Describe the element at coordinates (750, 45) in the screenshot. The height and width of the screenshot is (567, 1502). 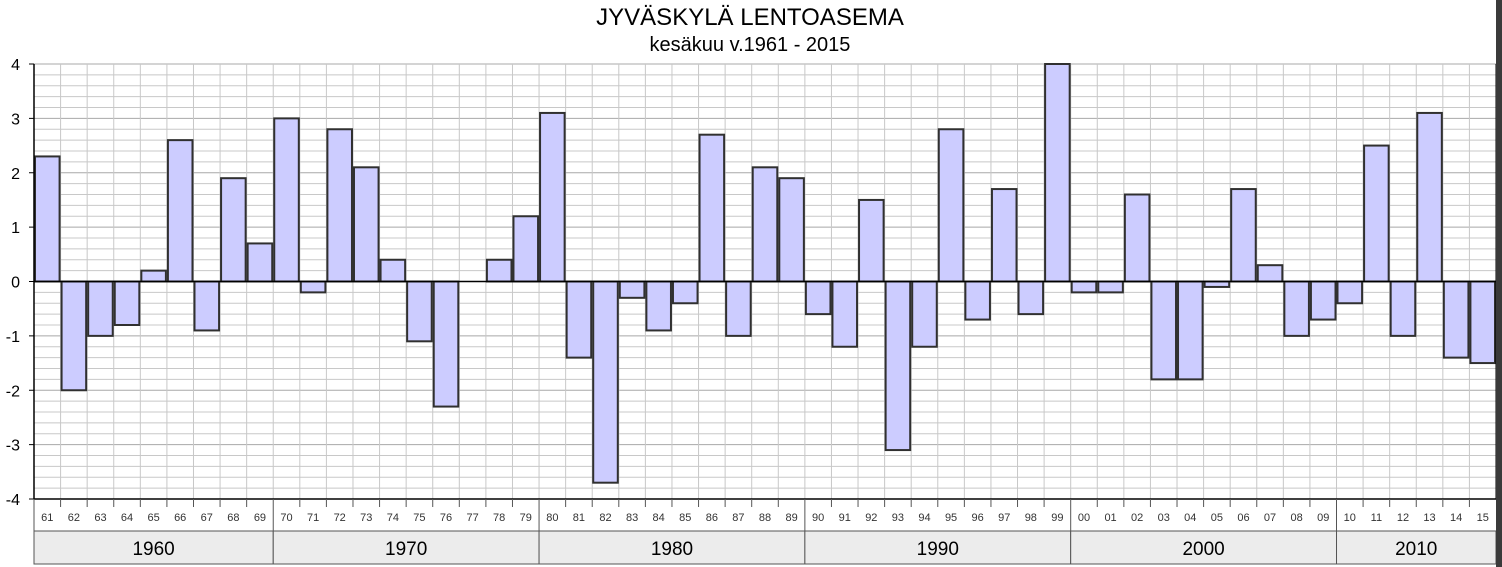
I see `chart-subtitle: kesäkuu v.1961 - 2015` at that location.